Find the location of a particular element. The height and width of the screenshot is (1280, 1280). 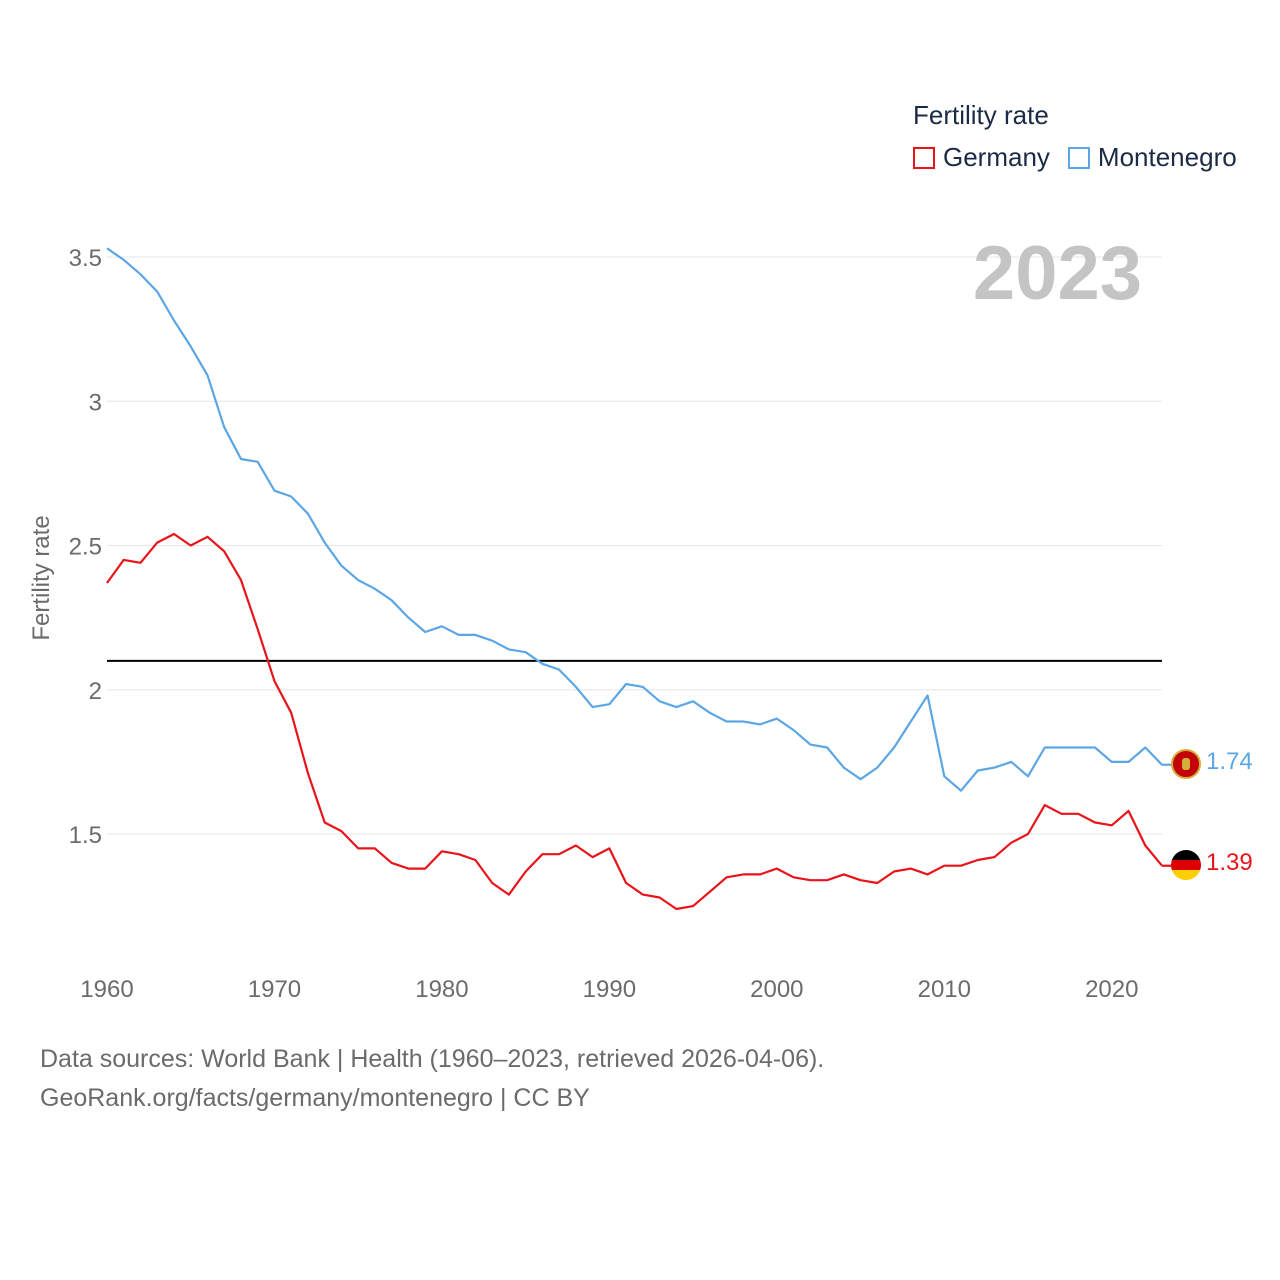

legend-item-germany: Germany is located at coordinates (981, 157).